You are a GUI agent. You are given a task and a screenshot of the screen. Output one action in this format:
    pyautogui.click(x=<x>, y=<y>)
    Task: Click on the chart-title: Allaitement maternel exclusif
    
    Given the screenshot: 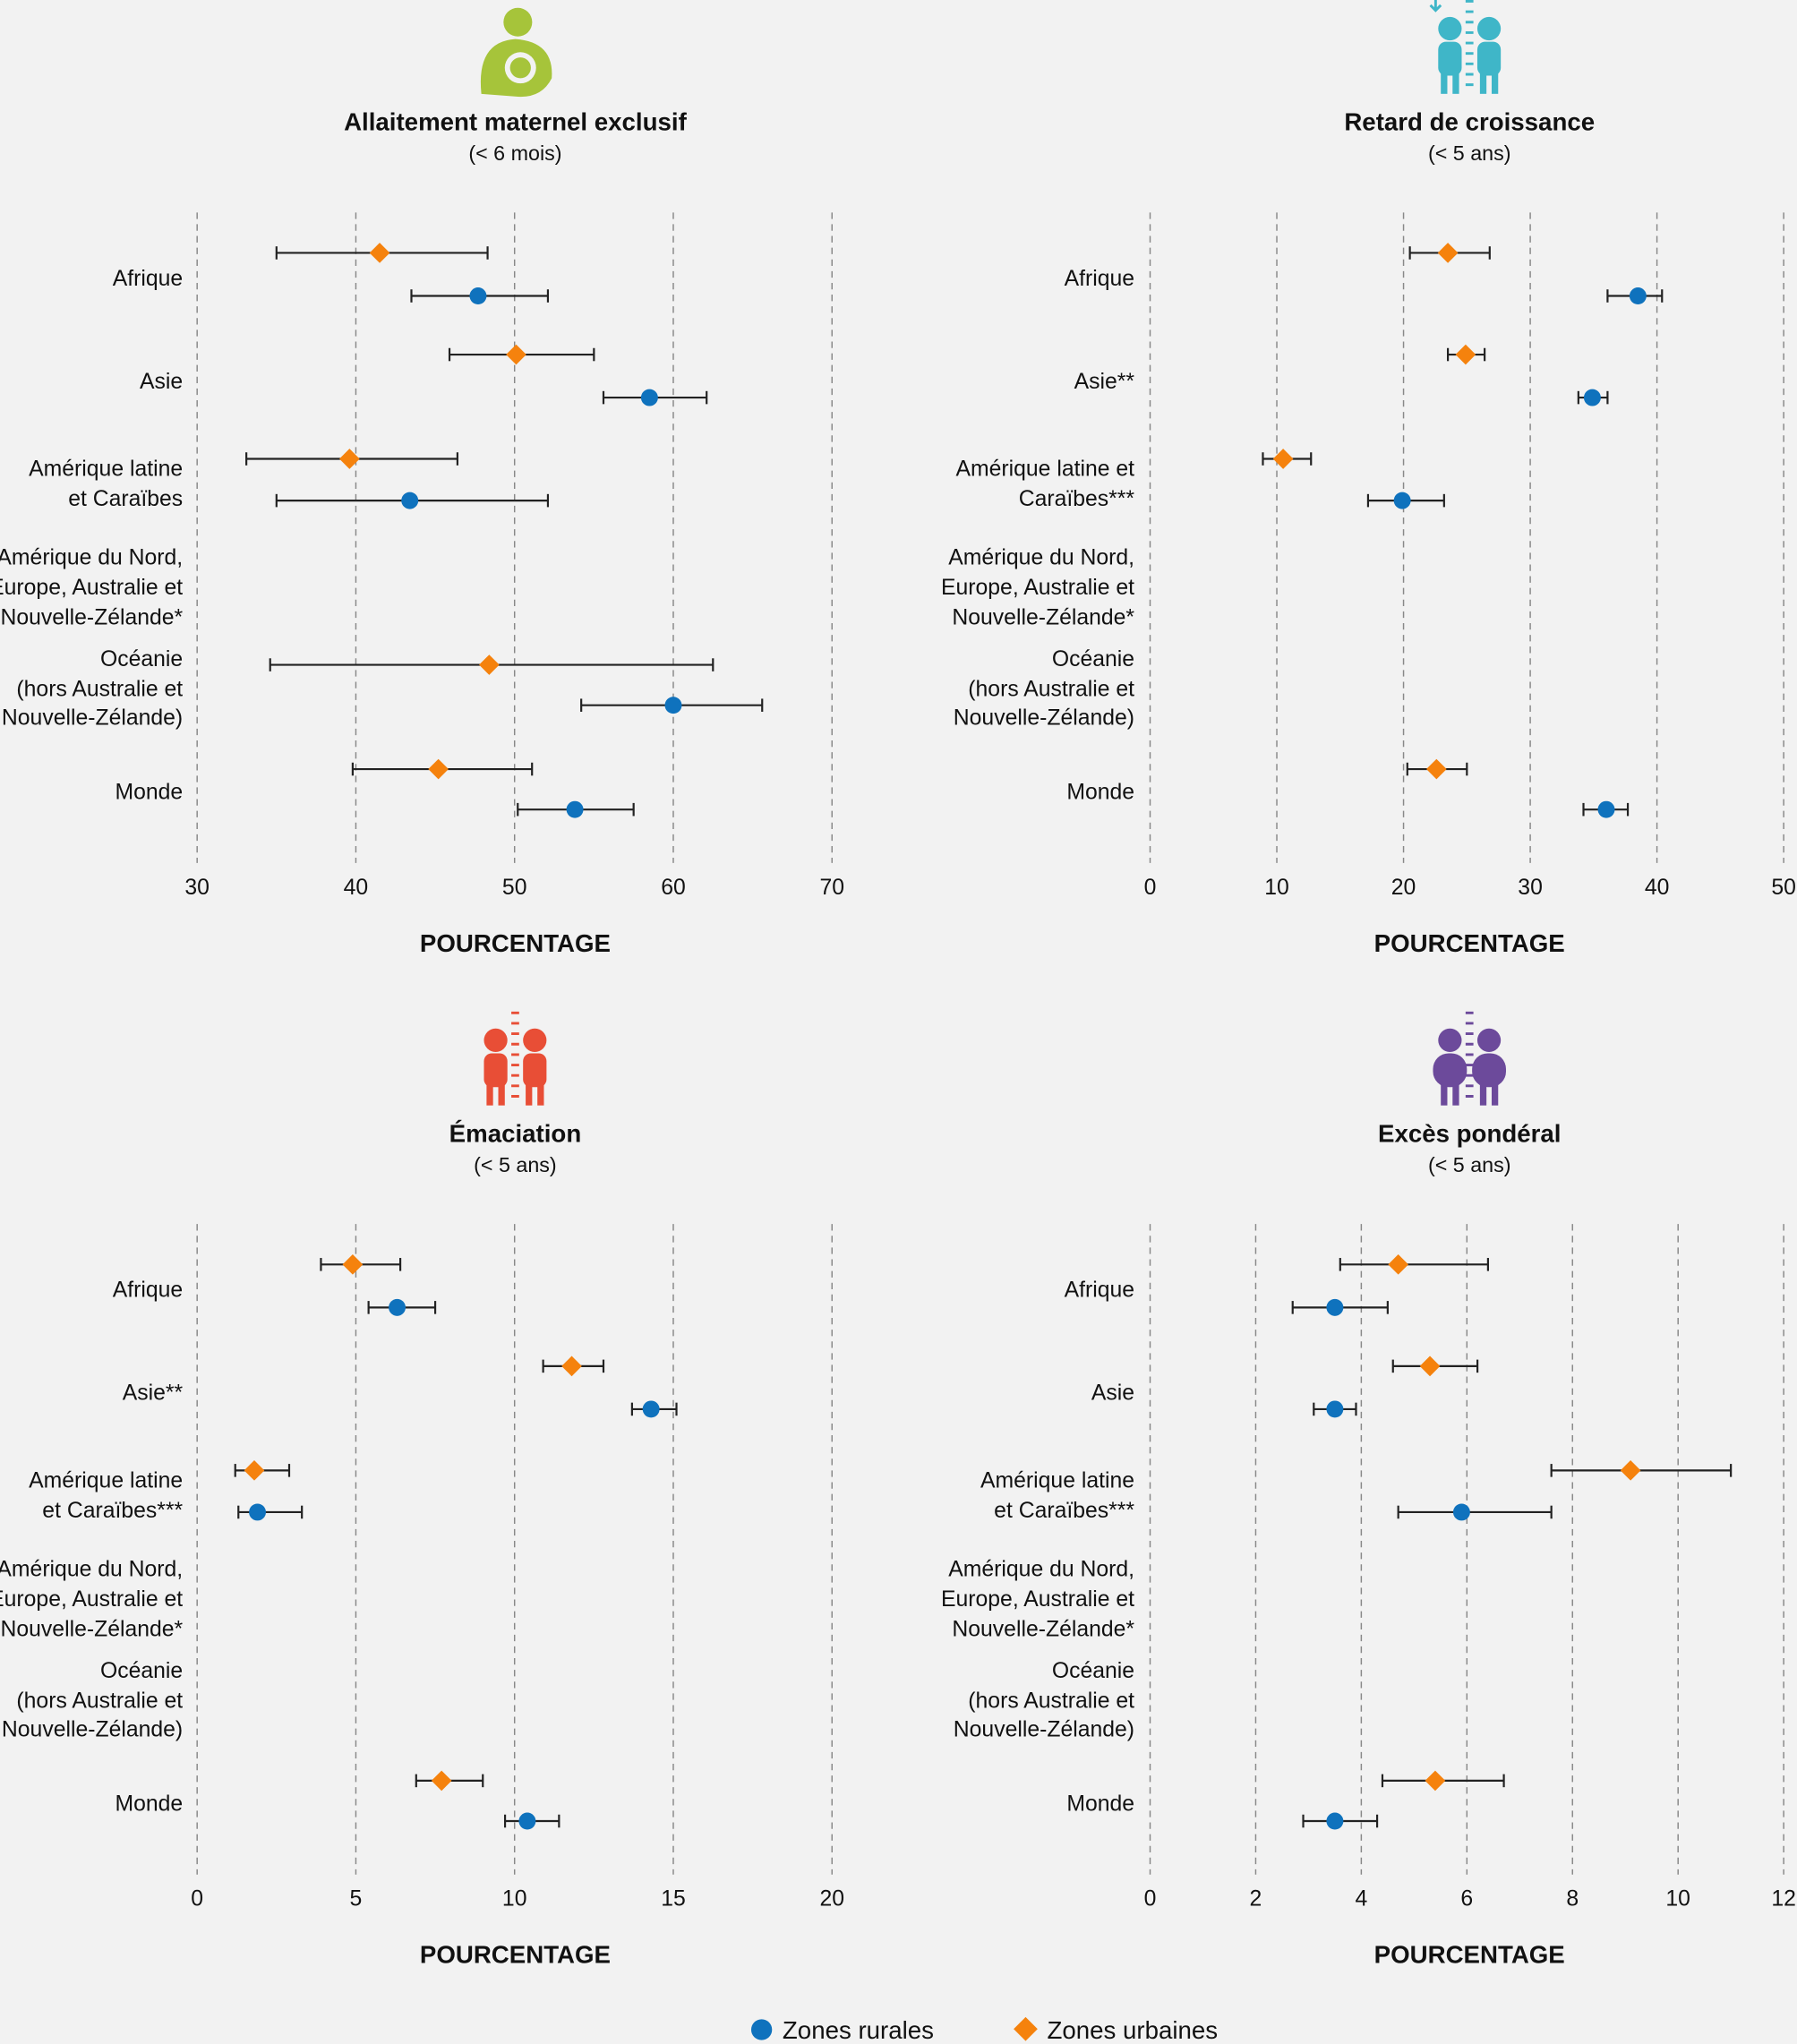 What is the action you would take?
    pyautogui.click(x=516, y=122)
    